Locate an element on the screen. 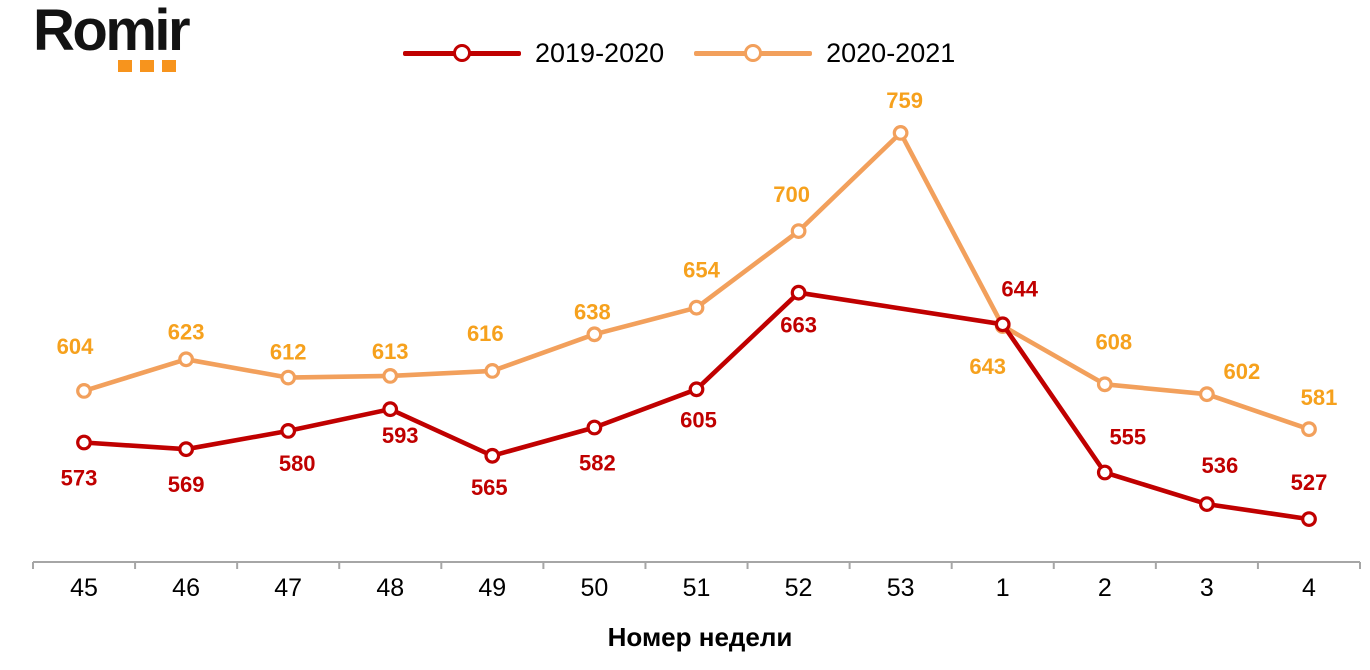 This screenshot has width=1370, height=670. data-label: 663 is located at coordinates (798, 325).